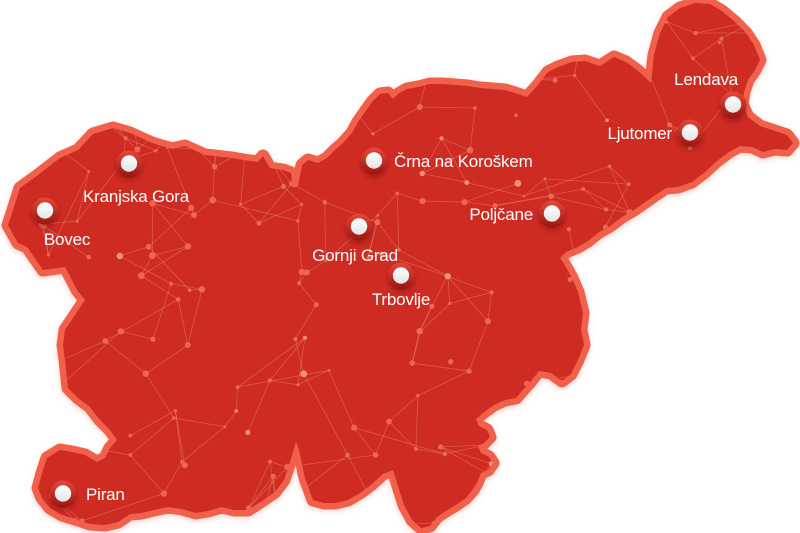  What do you see at coordinates (706, 79) in the screenshot?
I see `city-label-lendava: Lendava` at bounding box center [706, 79].